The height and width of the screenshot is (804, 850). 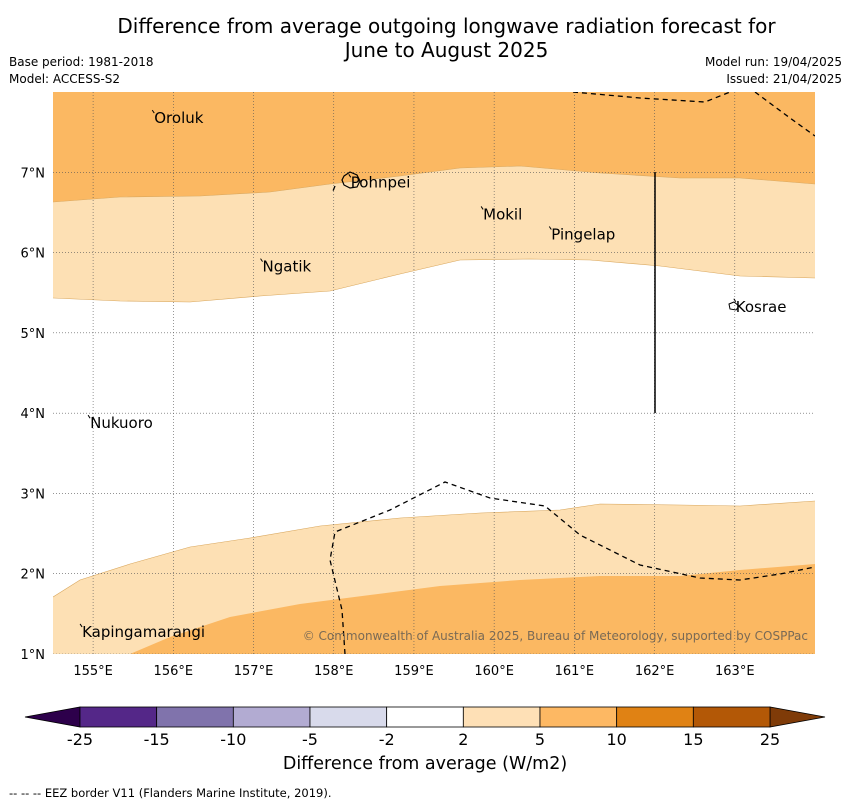 I want to click on pohnpei-coastline, so click(x=351, y=180).